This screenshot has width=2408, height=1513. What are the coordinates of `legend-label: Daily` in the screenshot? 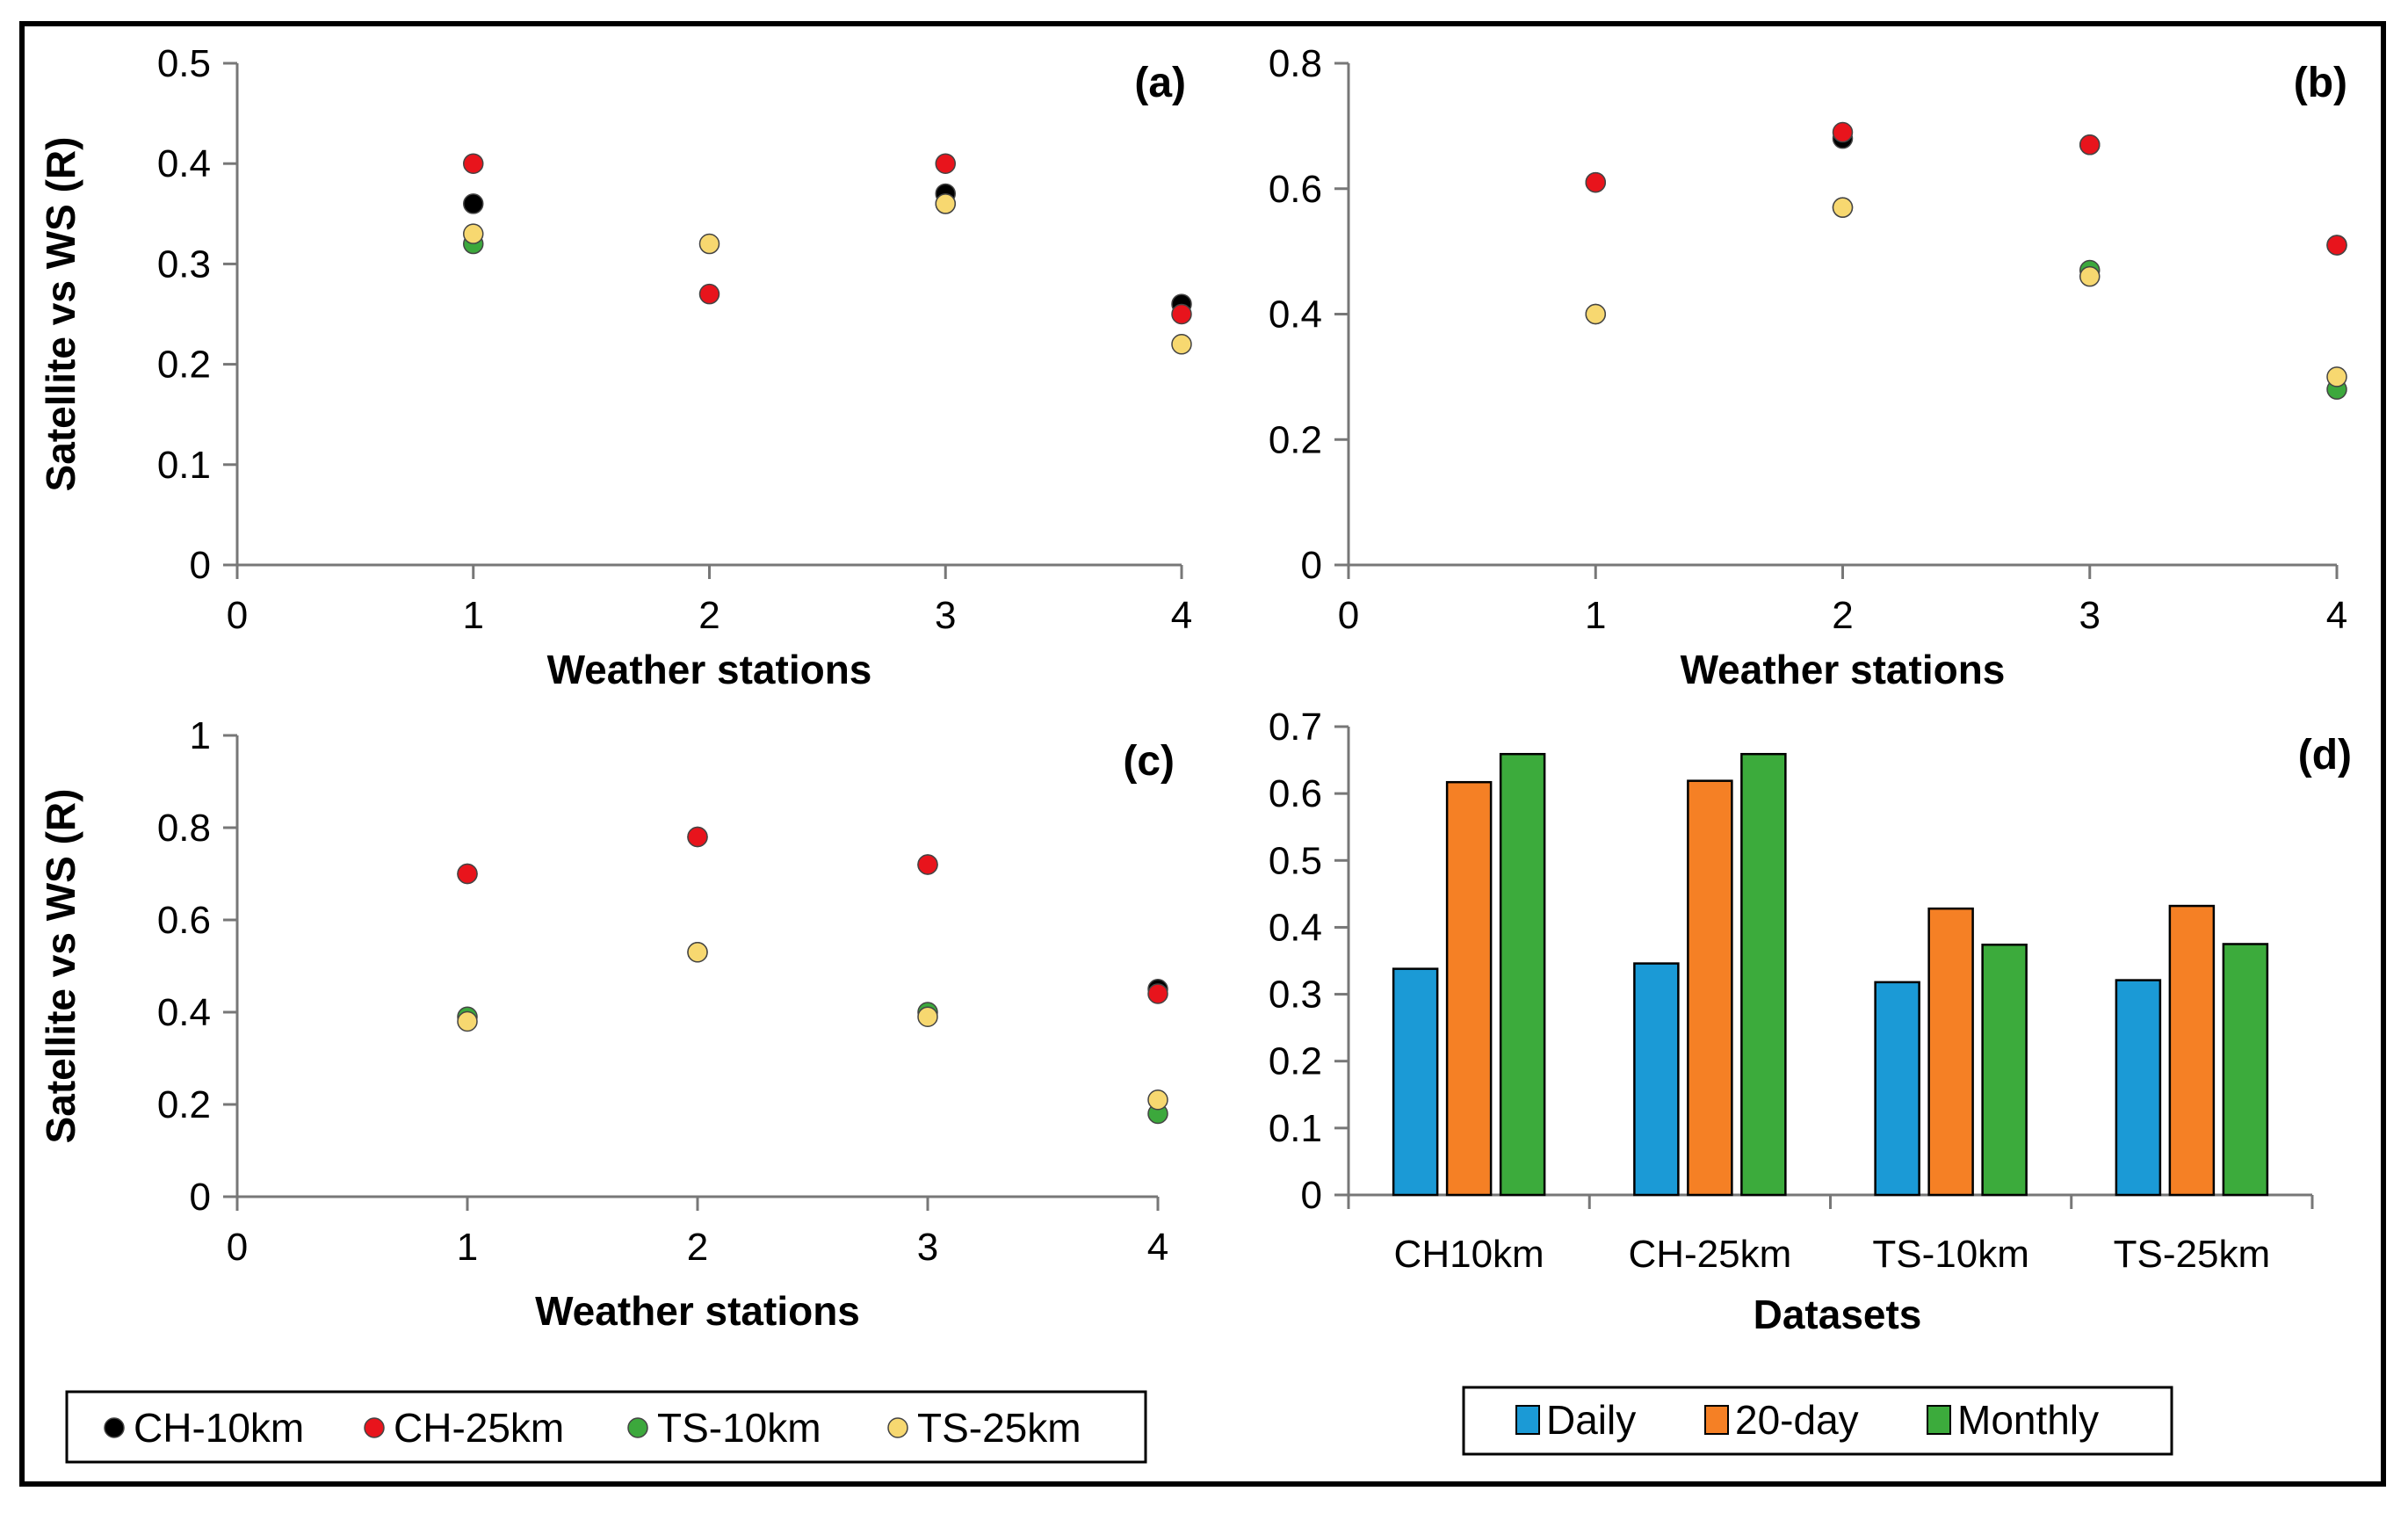 It's located at (1591, 1420).